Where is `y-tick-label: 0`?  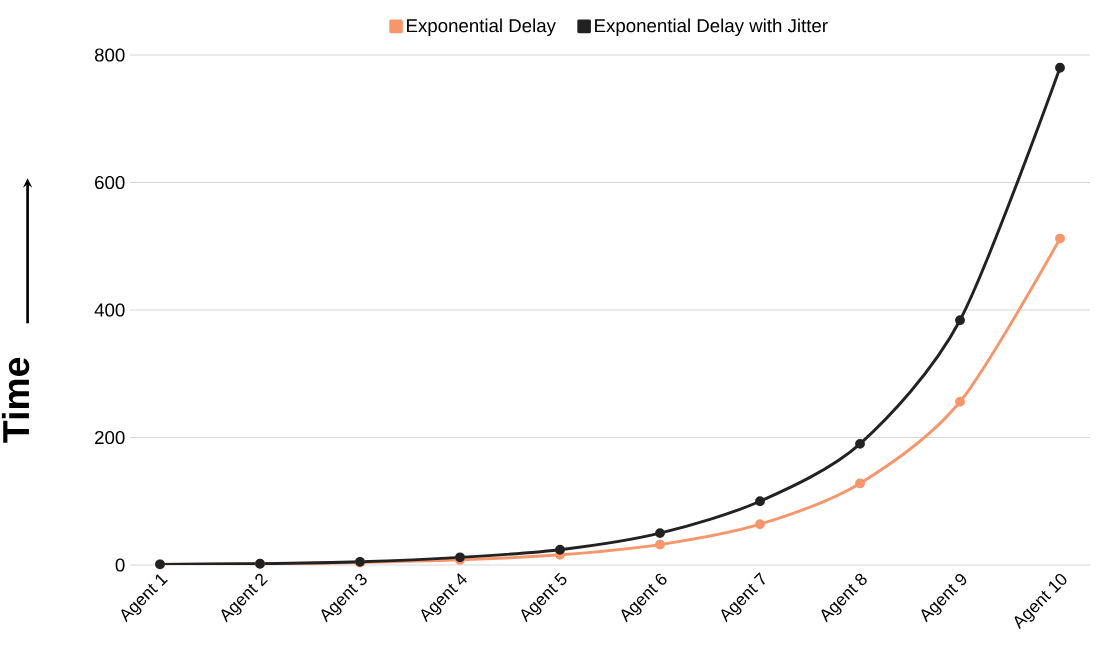
y-tick-label: 0 is located at coordinates (120, 565).